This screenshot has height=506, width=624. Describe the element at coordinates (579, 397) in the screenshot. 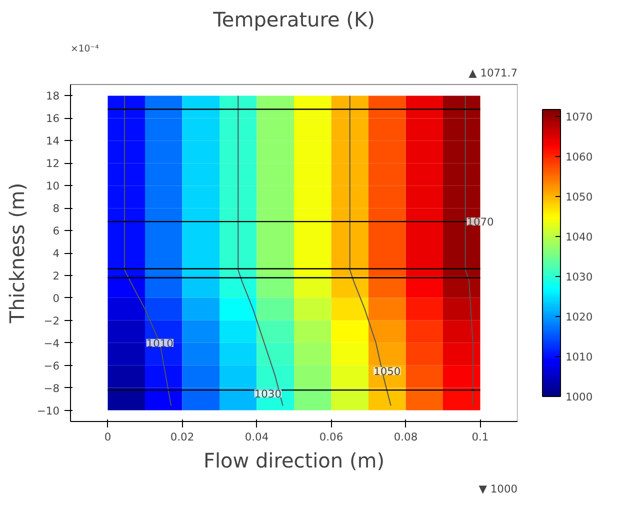

I see `color-bar-label: 1000` at that location.